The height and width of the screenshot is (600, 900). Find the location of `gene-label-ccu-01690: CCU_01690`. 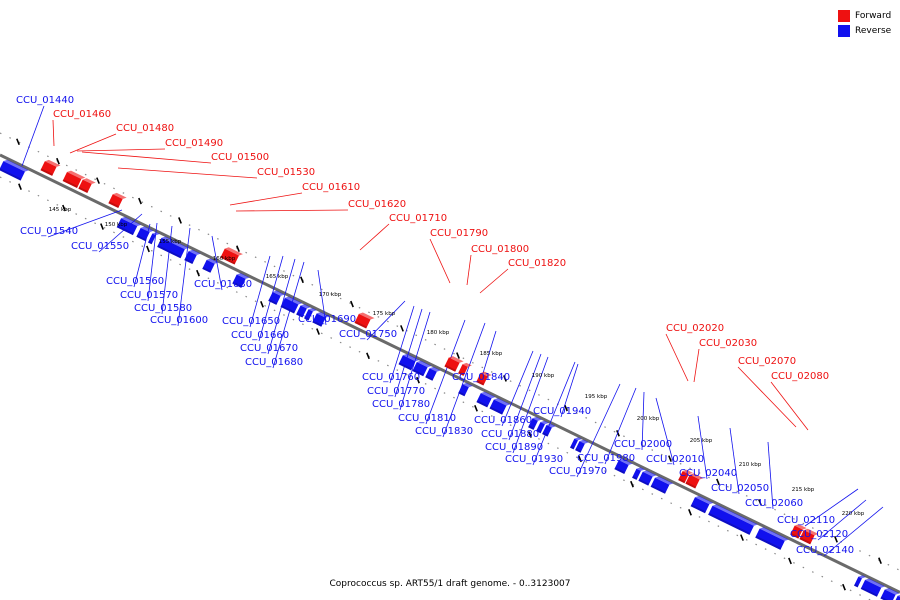

gene-label-ccu-01690: CCU_01690 is located at coordinates (327, 319).